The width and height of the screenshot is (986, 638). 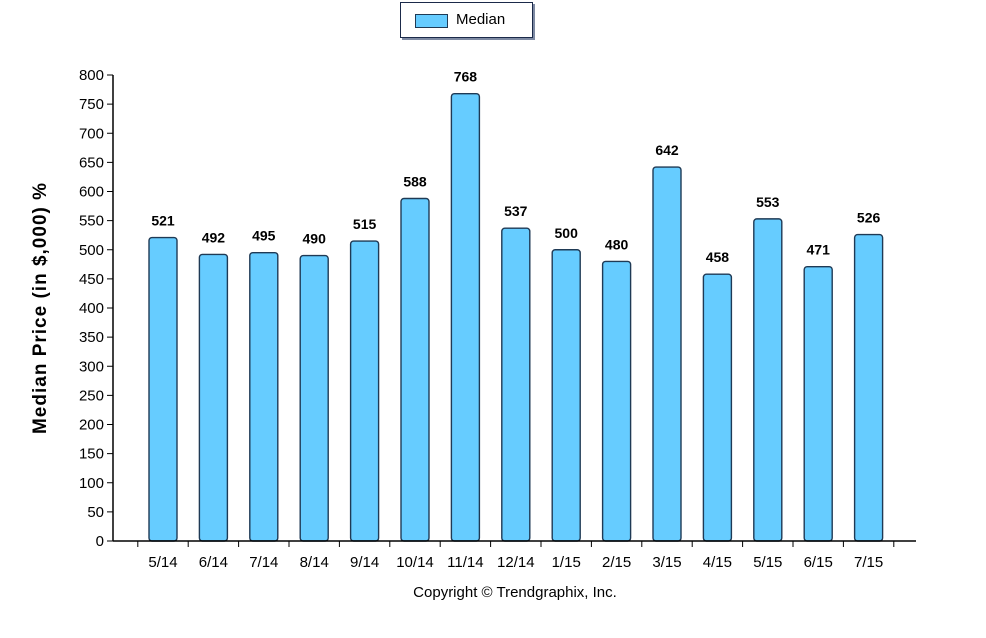 What do you see at coordinates (40, 308) in the screenshot?
I see `y-axis-title: Median Price (in $,000) %` at bounding box center [40, 308].